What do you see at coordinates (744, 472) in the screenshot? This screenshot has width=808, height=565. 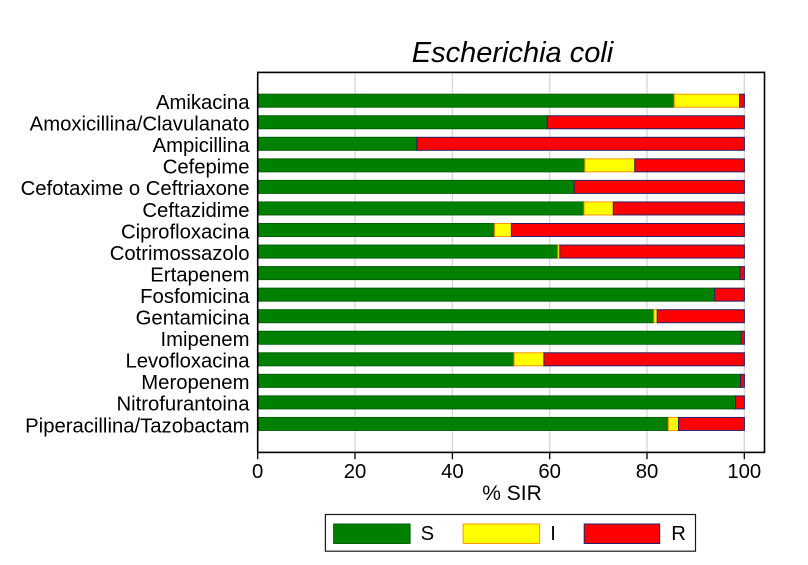 I see `svg-text: 100` at bounding box center [744, 472].